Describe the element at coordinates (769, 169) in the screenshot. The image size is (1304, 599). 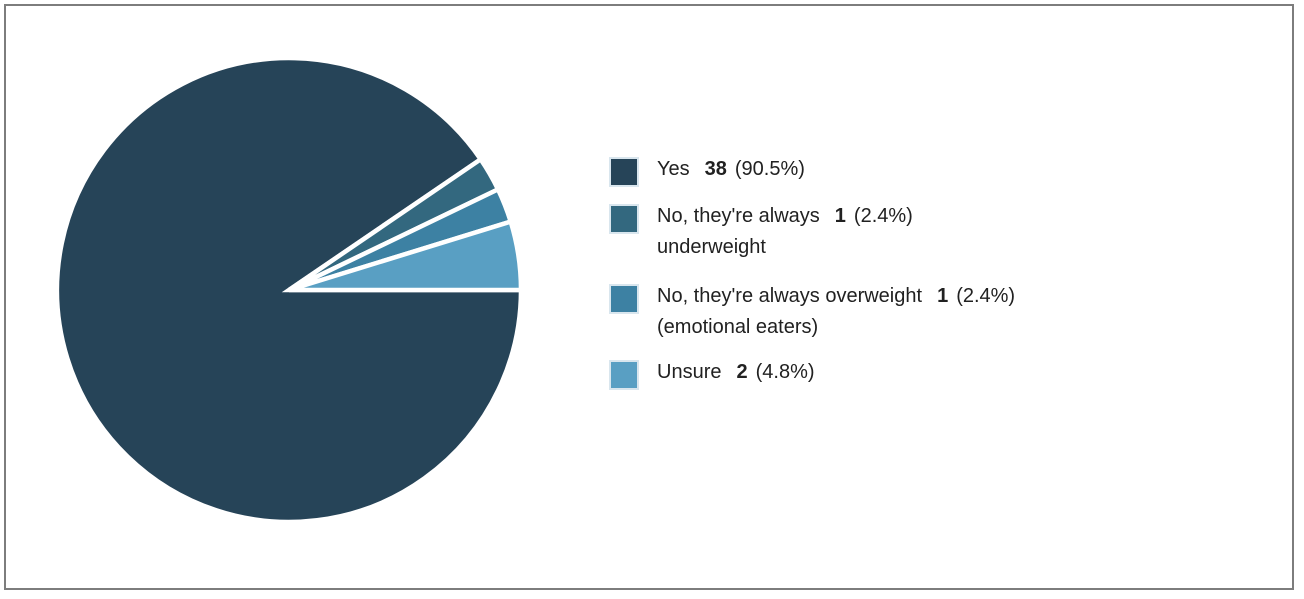
I see `legend-percent: (90.5%)` at that location.